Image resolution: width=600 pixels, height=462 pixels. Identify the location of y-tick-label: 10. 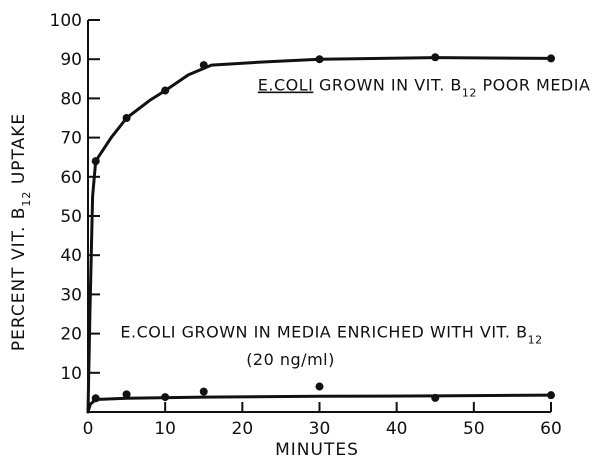
(71, 374).